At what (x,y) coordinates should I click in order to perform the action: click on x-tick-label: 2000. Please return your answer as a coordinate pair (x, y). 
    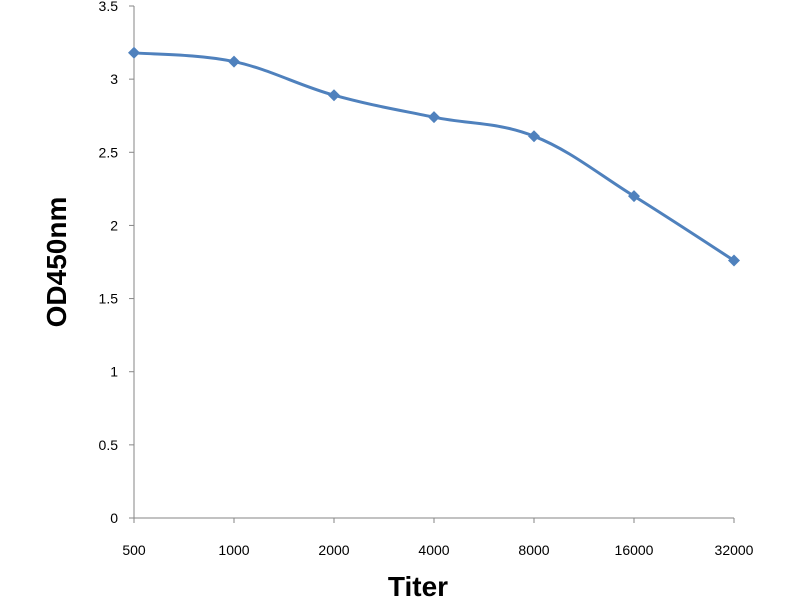
    Looking at the image, I should click on (333, 550).